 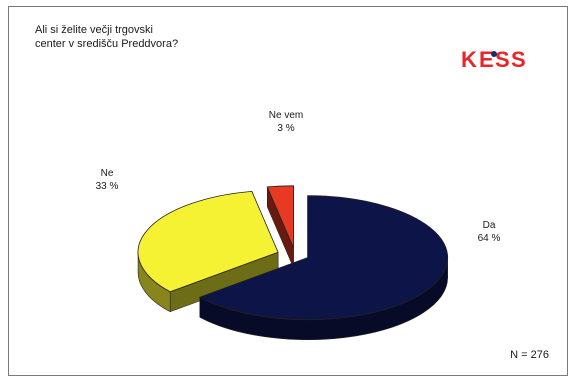 I want to click on chart-title-line1: Ali si želite večji trgovski, so click(x=94, y=30).